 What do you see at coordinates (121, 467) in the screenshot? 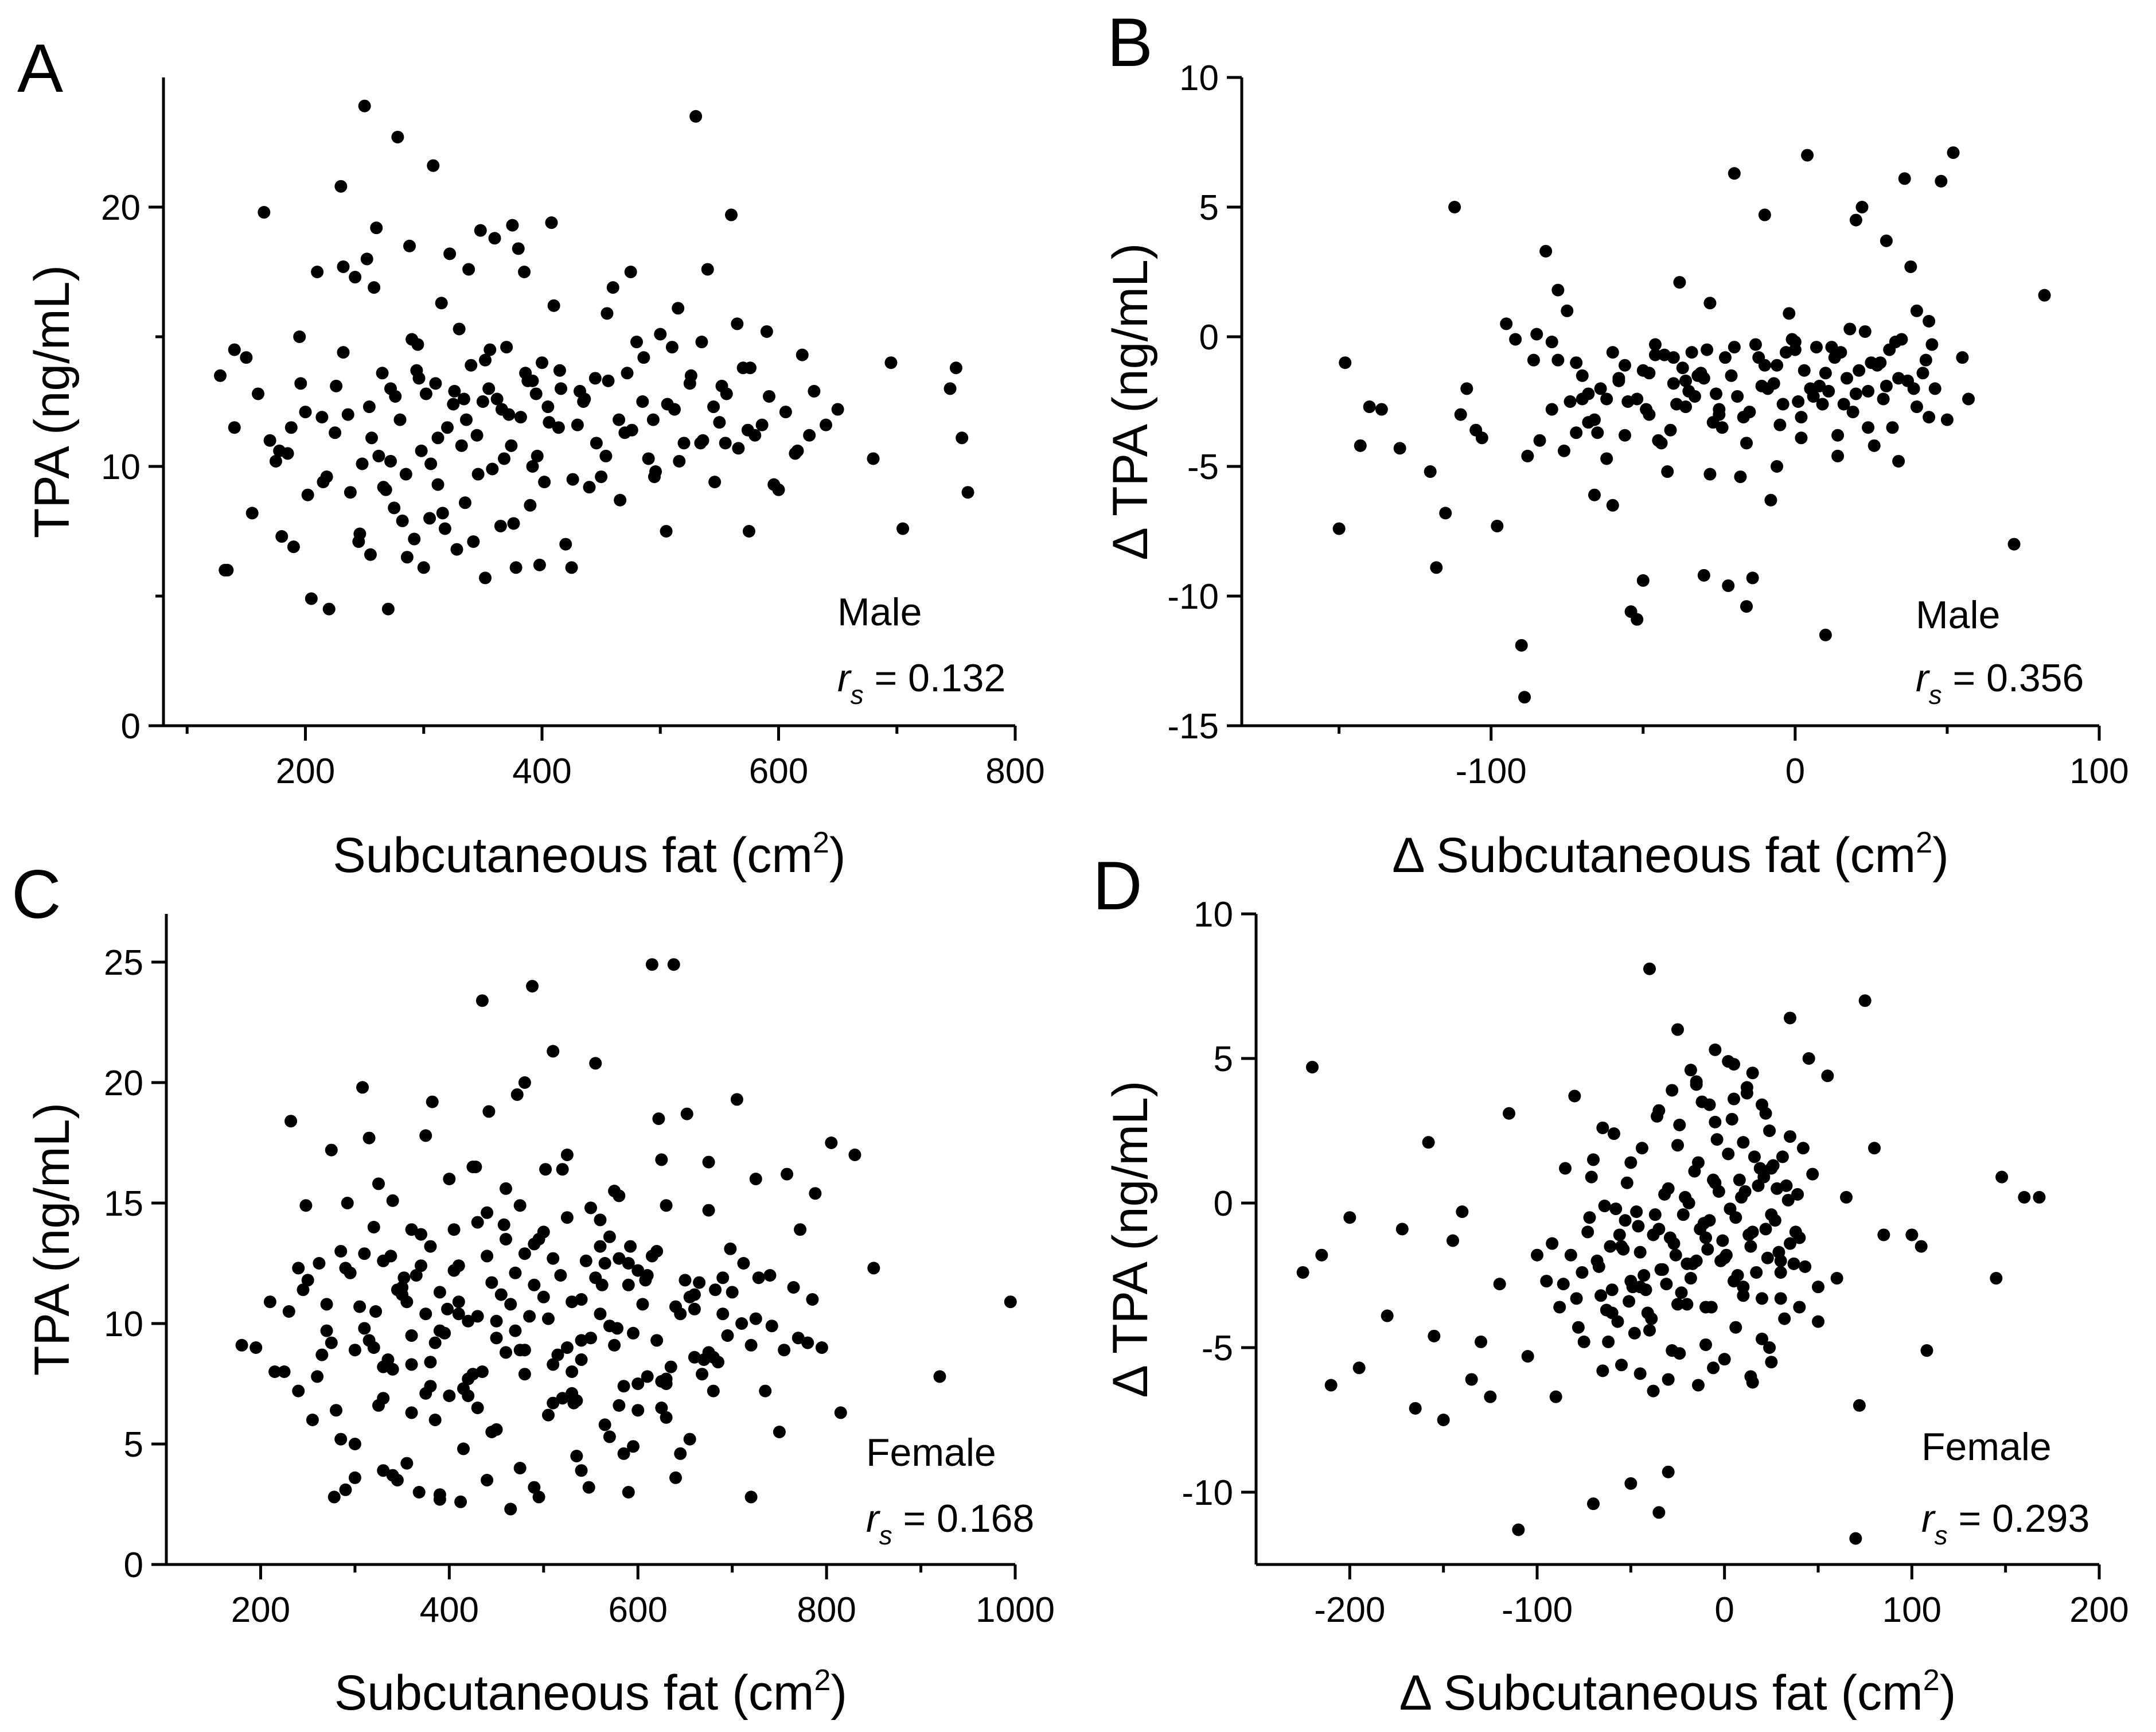
I see `y-tick-label-a: 10` at bounding box center [121, 467].